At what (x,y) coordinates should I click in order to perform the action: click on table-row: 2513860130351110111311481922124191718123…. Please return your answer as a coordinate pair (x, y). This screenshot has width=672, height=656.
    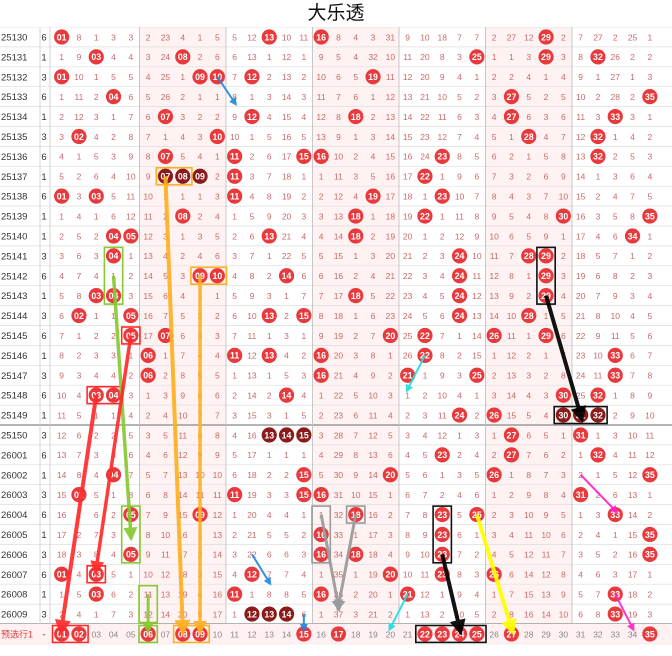
    Looking at the image, I should click on (326, 196).